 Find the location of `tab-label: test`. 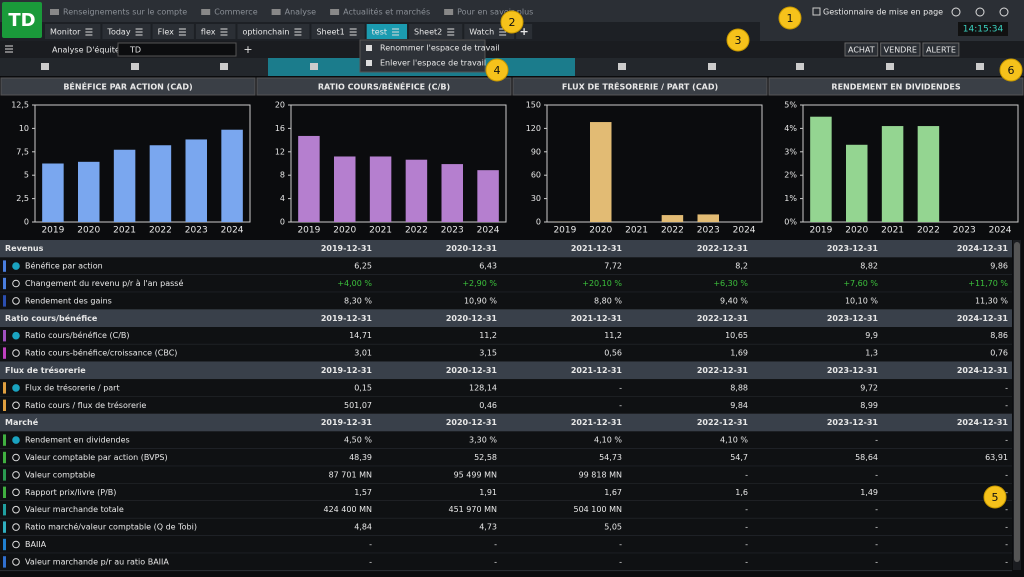

tab-label: test is located at coordinates (379, 32).